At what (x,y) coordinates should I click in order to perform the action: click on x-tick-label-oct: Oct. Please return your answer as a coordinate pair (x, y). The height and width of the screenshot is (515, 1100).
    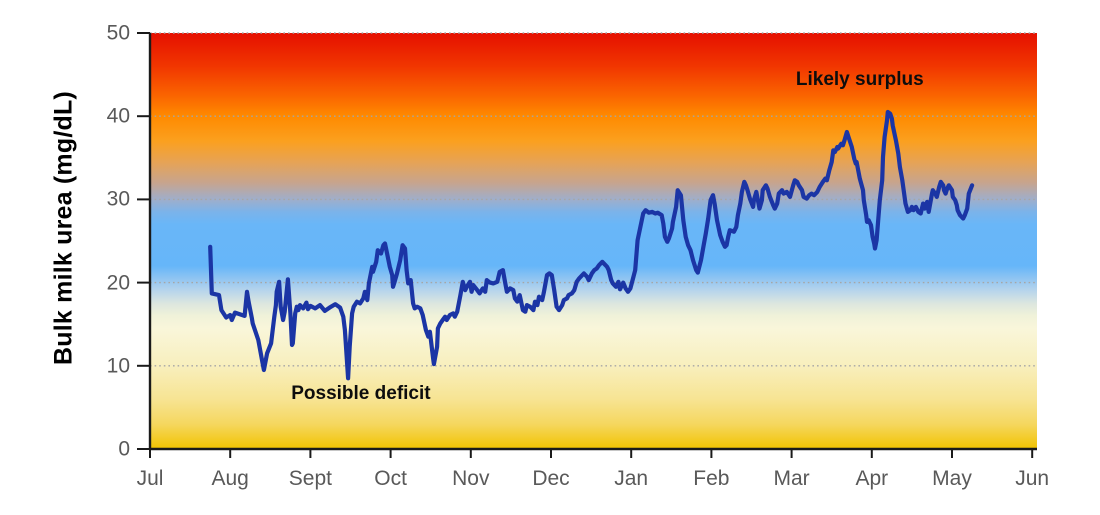
    Looking at the image, I should click on (390, 478).